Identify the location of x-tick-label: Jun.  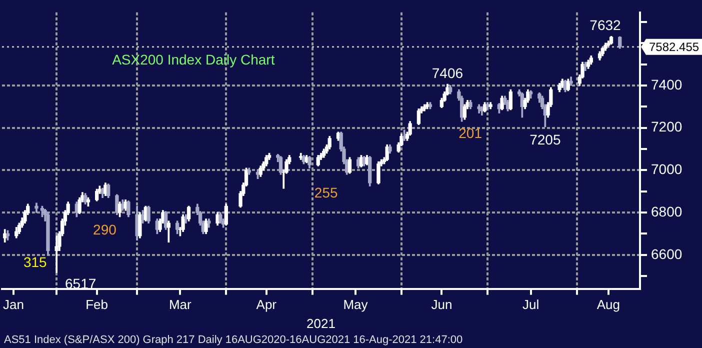
(441, 304).